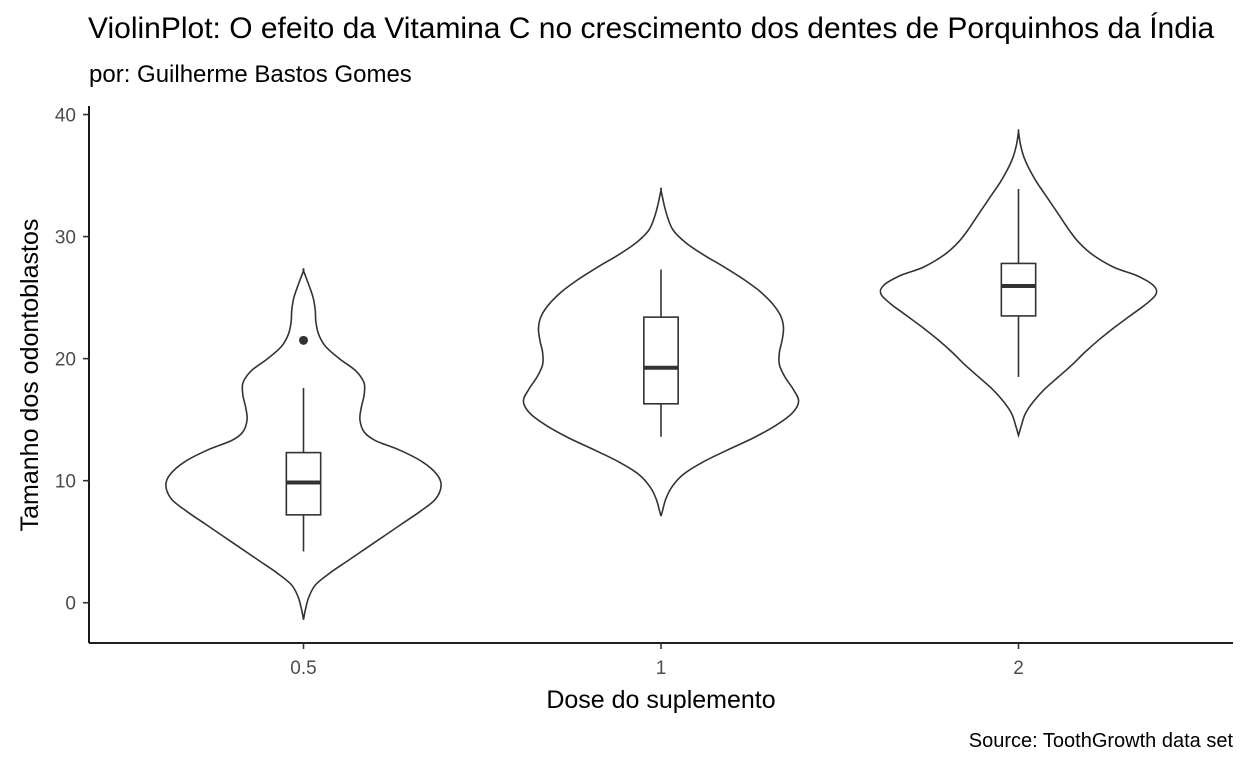  Describe the element at coordinates (661, 668) in the screenshot. I see `x-tick-label-1: 1` at that location.